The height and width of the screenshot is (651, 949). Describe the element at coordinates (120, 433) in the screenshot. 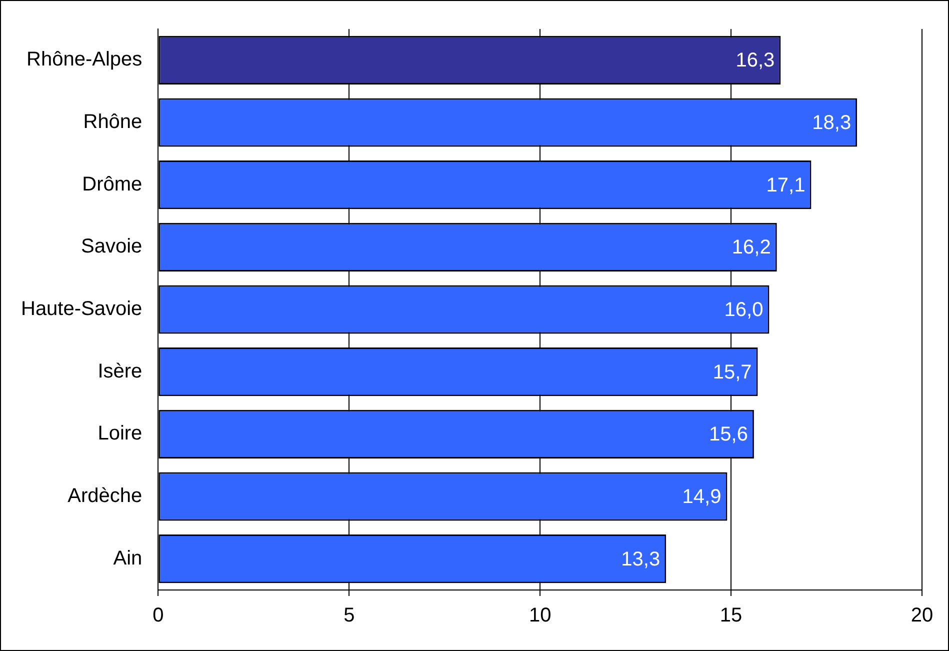

I see `y-tick-label: Loire` at that location.